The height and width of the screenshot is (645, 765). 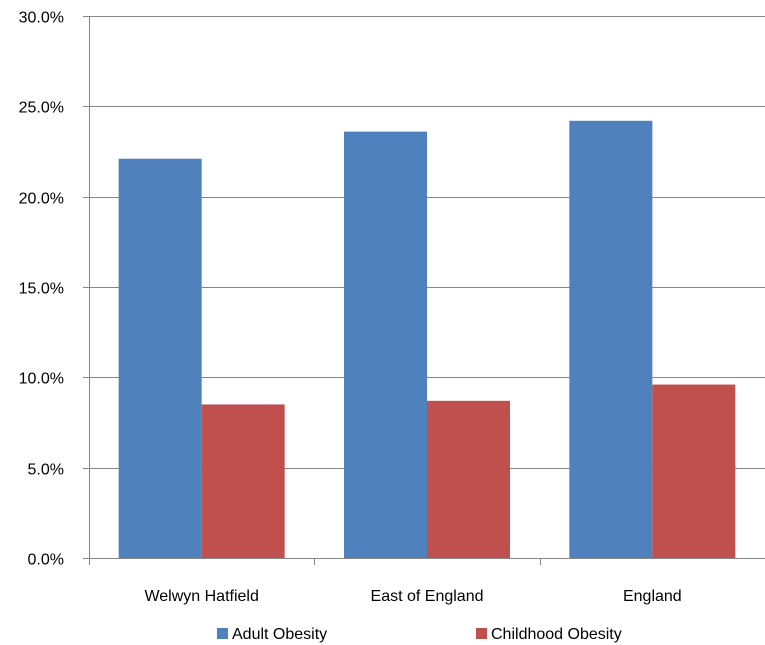 What do you see at coordinates (652, 596) in the screenshot?
I see `x-tick-label: England` at bounding box center [652, 596].